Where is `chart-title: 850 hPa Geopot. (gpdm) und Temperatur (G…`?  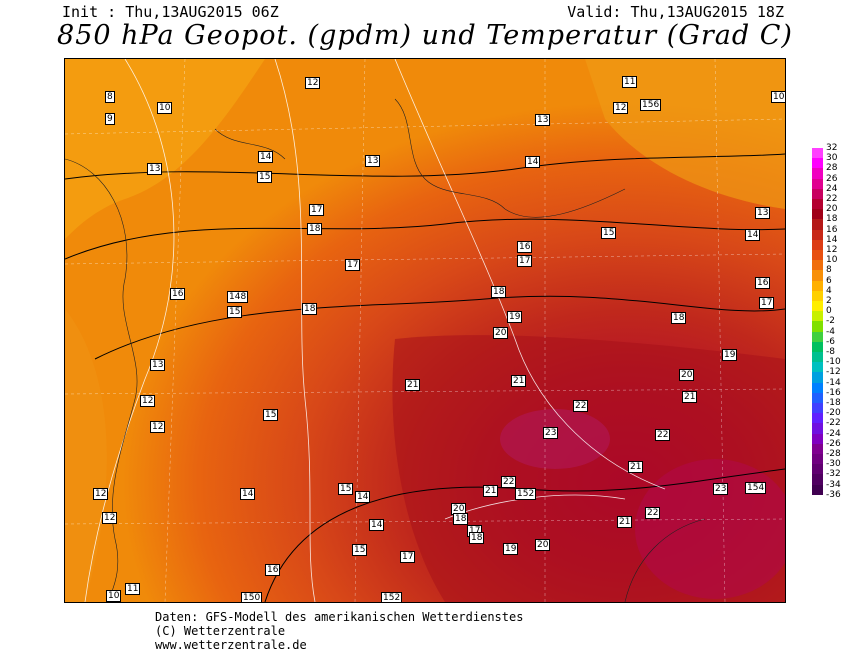
chart-title: 850 hPa Geopot. (gpdm) und Temperatur (G… is located at coordinates (425, 35).